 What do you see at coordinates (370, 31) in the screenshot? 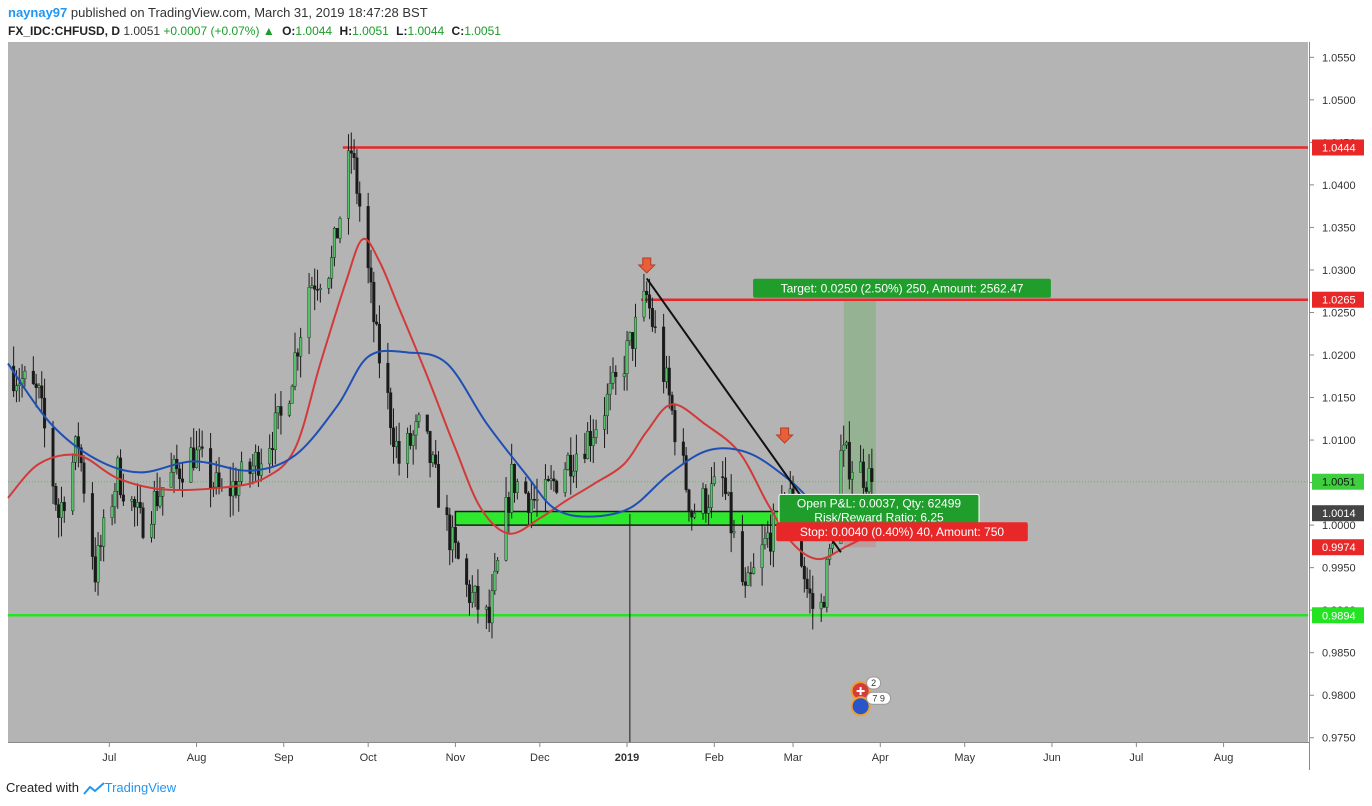
I see `high-value: 1.0051` at bounding box center [370, 31].